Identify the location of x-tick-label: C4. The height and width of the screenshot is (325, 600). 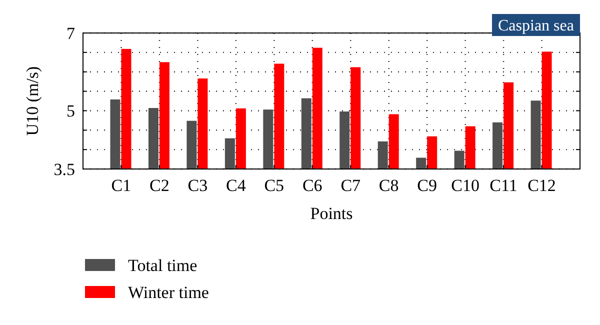
(236, 185).